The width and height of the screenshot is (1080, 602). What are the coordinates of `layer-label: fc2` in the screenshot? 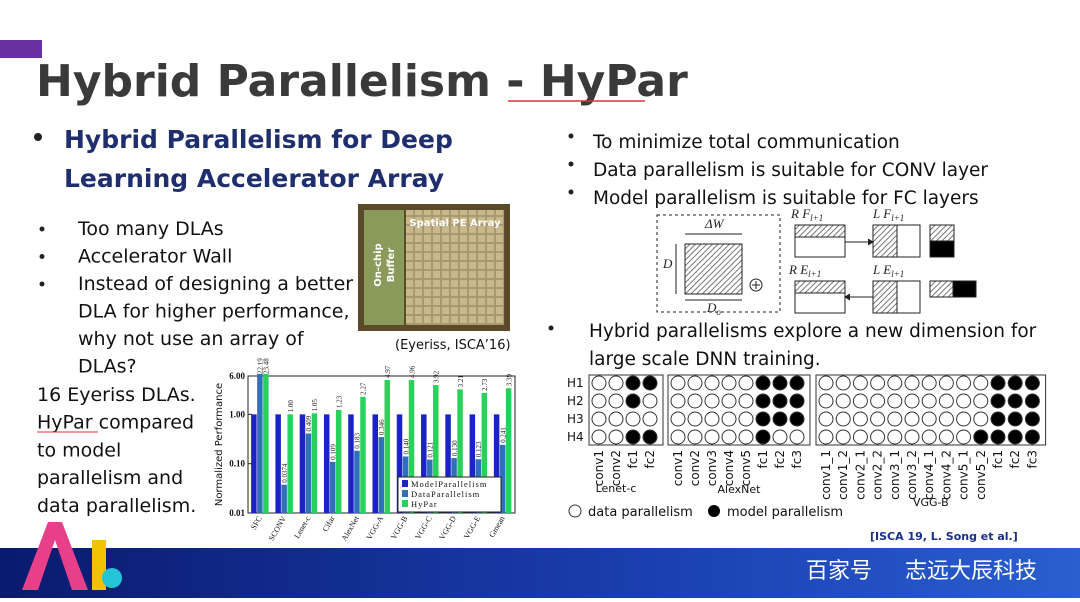 It's located at (650, 459).